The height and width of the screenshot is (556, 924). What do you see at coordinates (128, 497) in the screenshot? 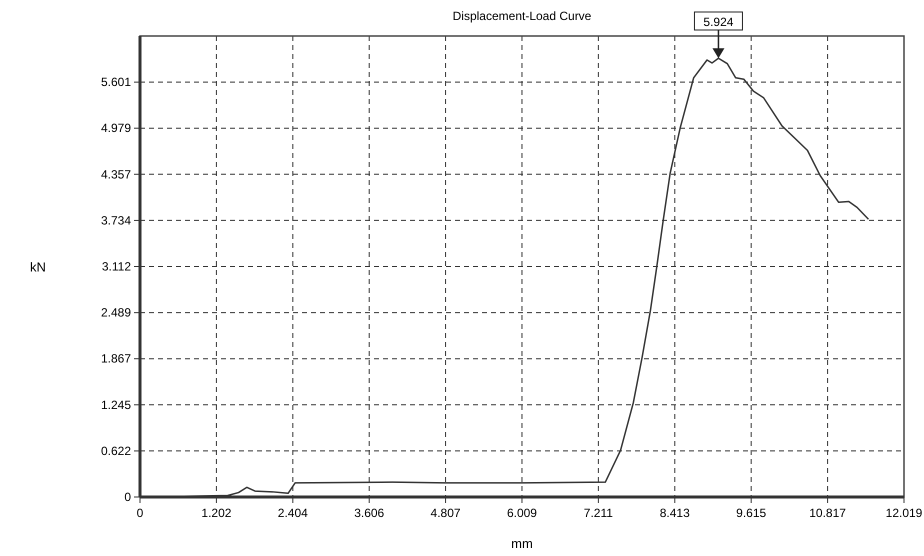
I see `y-tick-label: 0` at bounding box center [128, 497].